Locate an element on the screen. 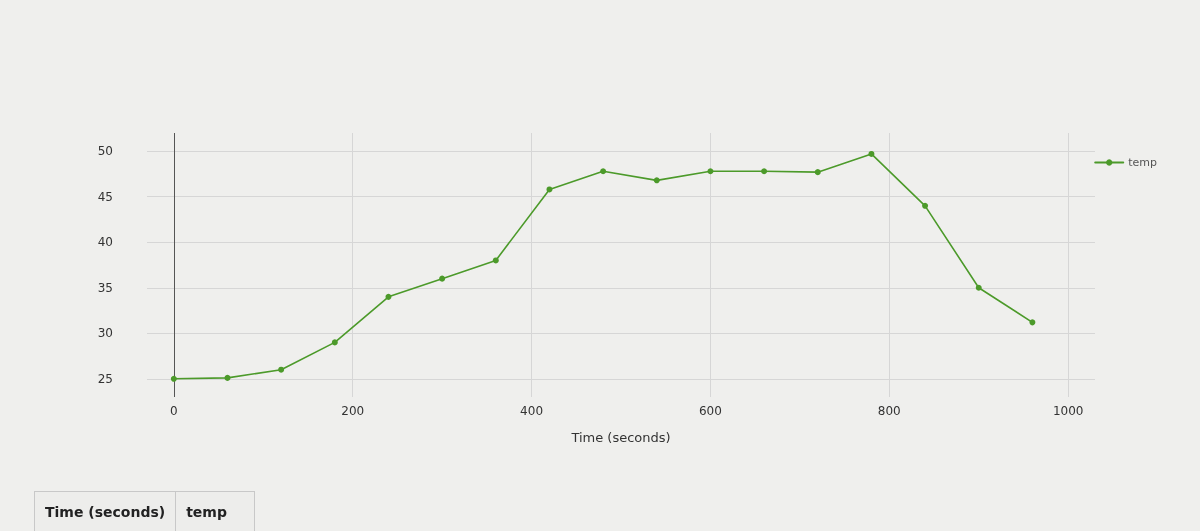 The width and height of the screenshot is (1200, 531). x-tick-label: 400 is located at coordinates (532, 411).